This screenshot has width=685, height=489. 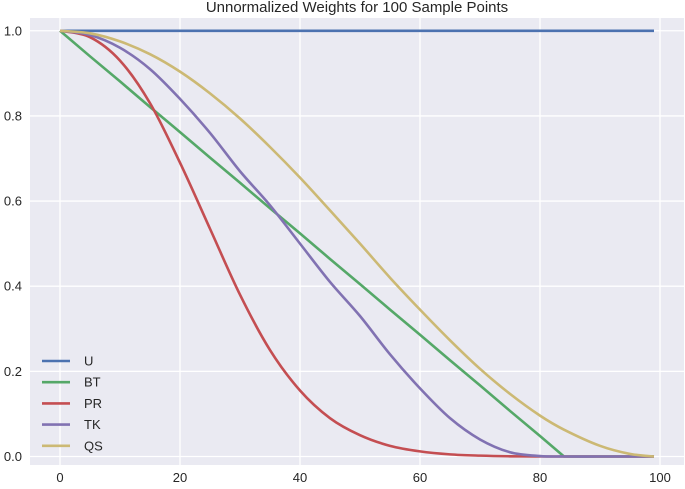 What do you see at coordinates (88, 361) in the screenshot?
I see `legend-label-u: U` at bounding box center [88, 361].